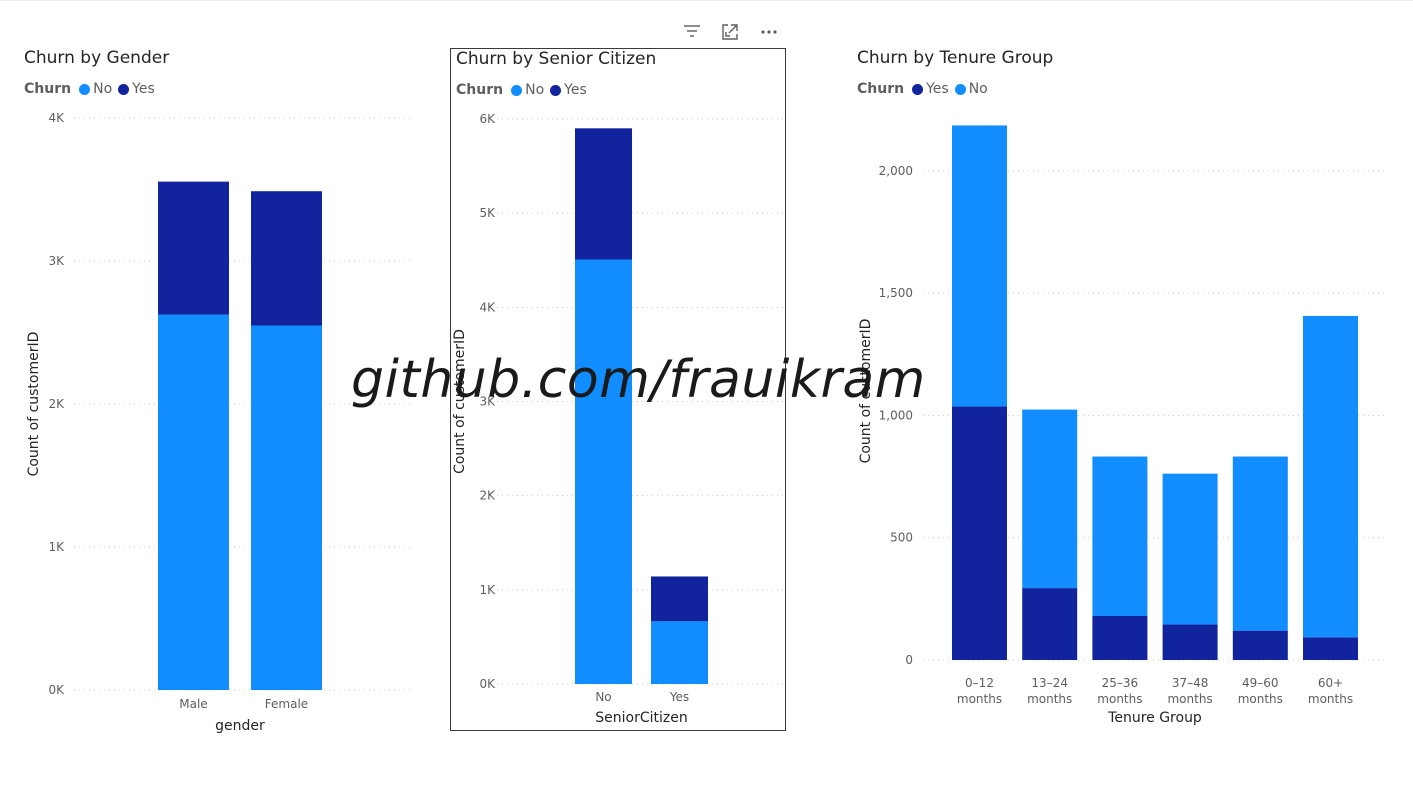 This screenshot has width=1413, height=791. What do you see at coordinates (487, 119) in the screenshot?
I see `y-tick-label: 6K` at bounding box center [487, 119].